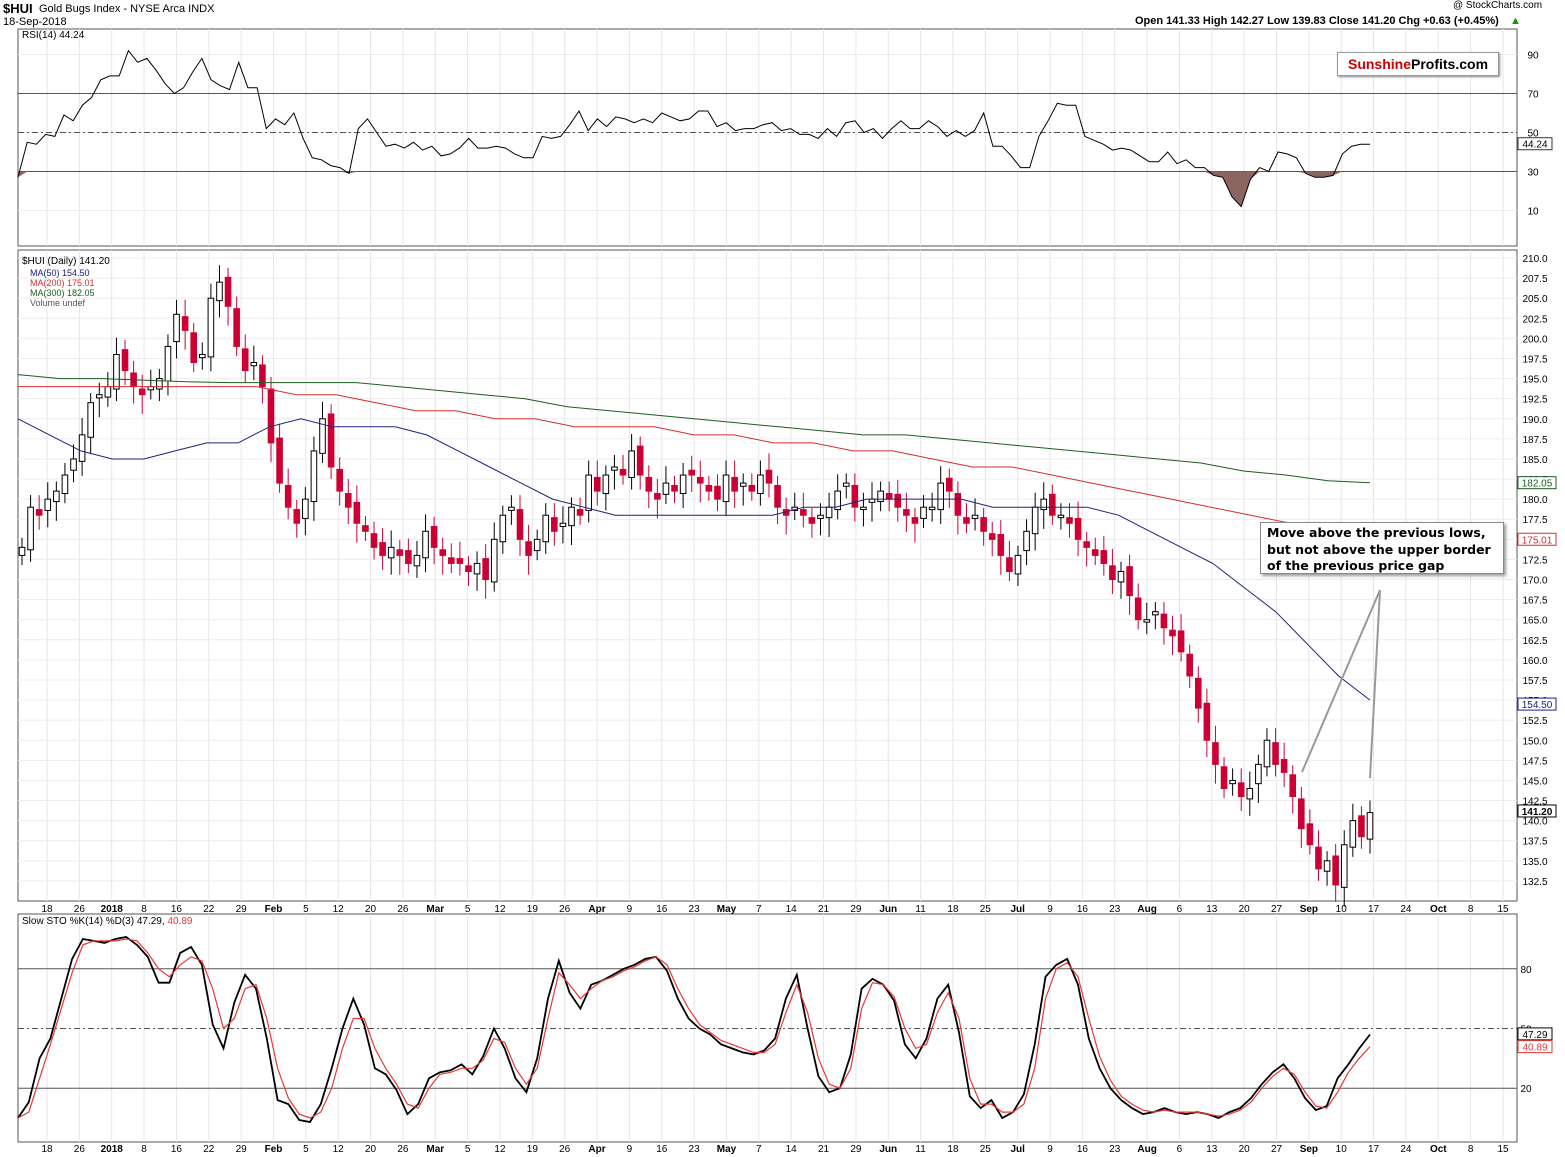  Describe the element at coordinates (1503, 1149) in the screenshot. I see `x-tick-label: 15` at that location.